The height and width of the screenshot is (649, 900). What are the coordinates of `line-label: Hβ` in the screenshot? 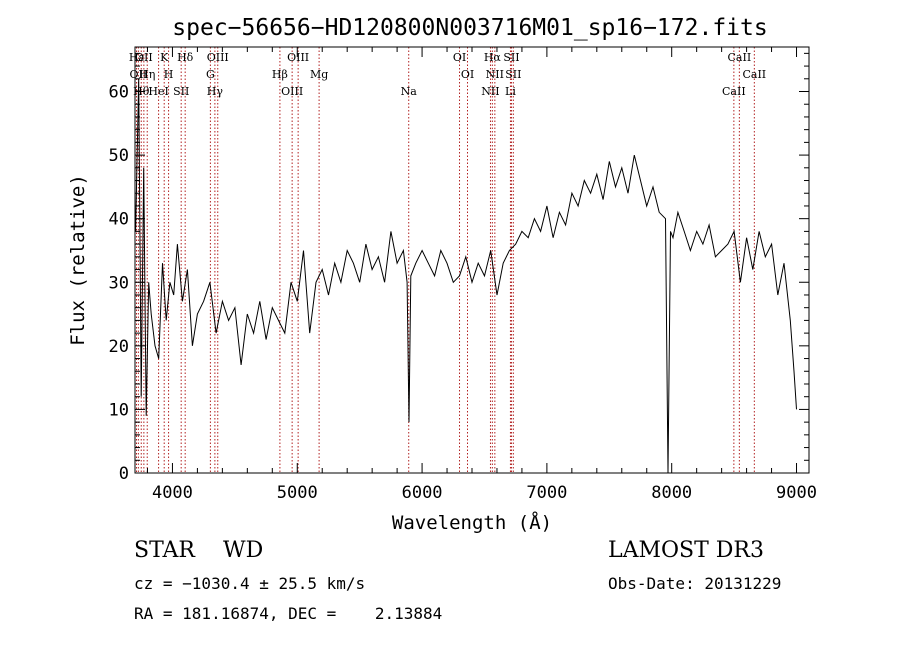 It's located at (280, 74).